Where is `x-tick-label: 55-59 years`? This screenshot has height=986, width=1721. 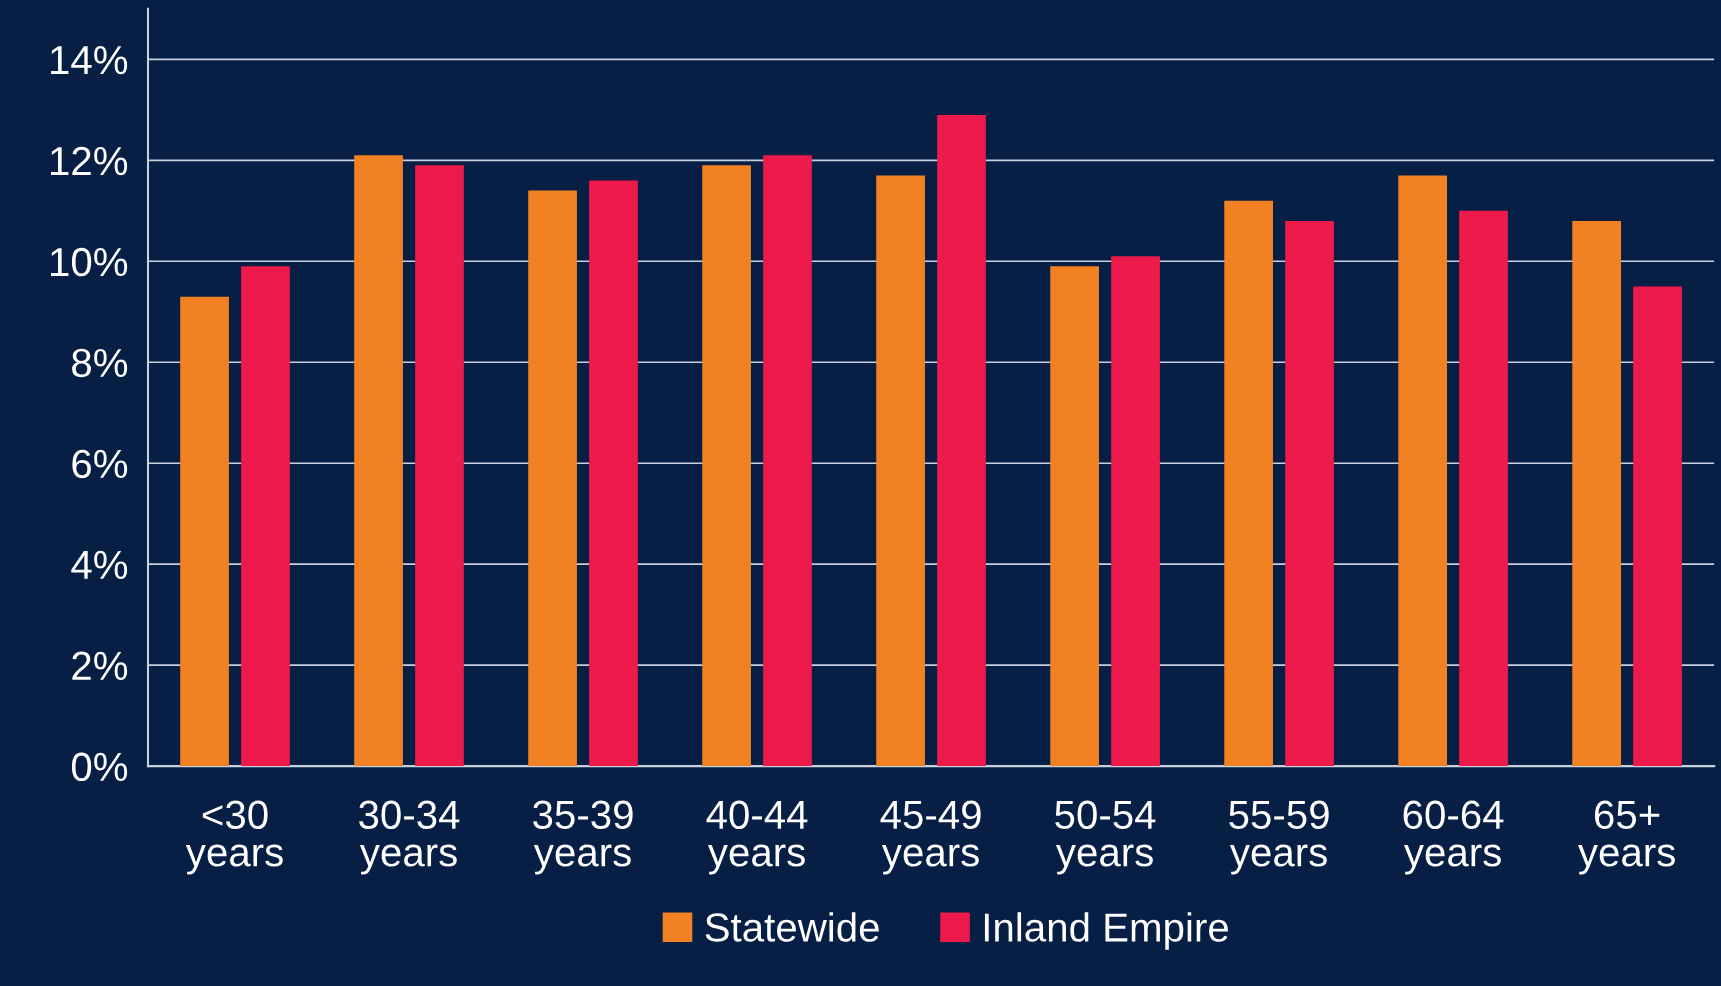 x-tick-label: 55-59 years is located at coordinates (1279, 837).